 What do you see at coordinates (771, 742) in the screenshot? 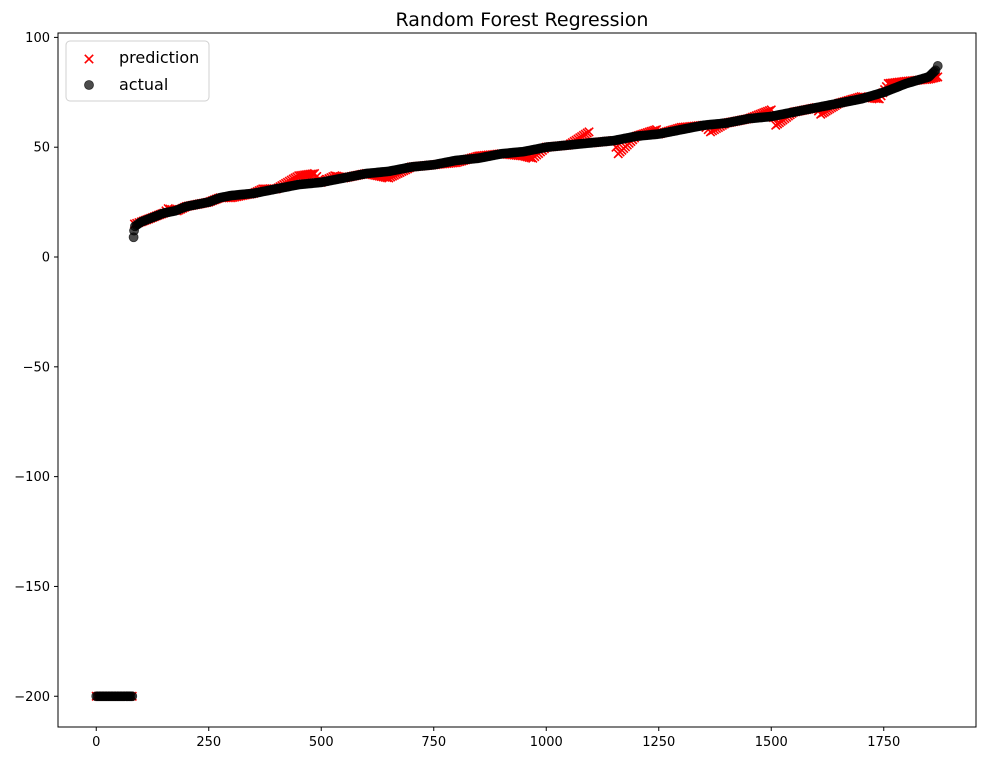
I see `x-tick-label: 1500` at bounding box center [771, 742].